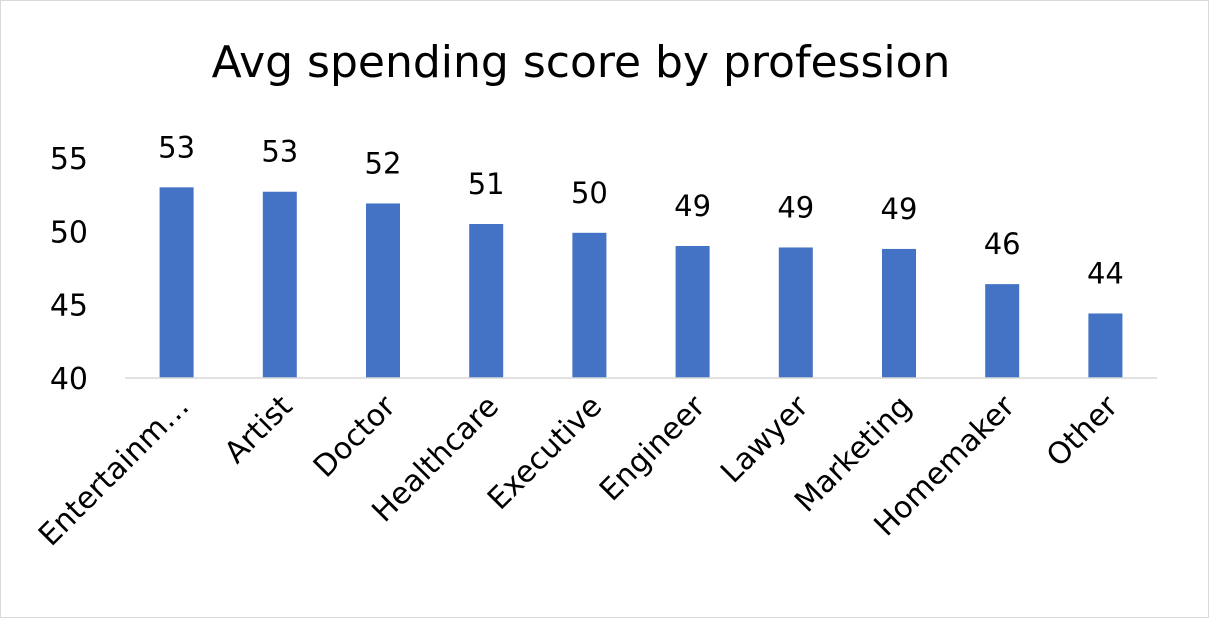  I want to click on x-tick-label: Lawyer, so click(765, 439).